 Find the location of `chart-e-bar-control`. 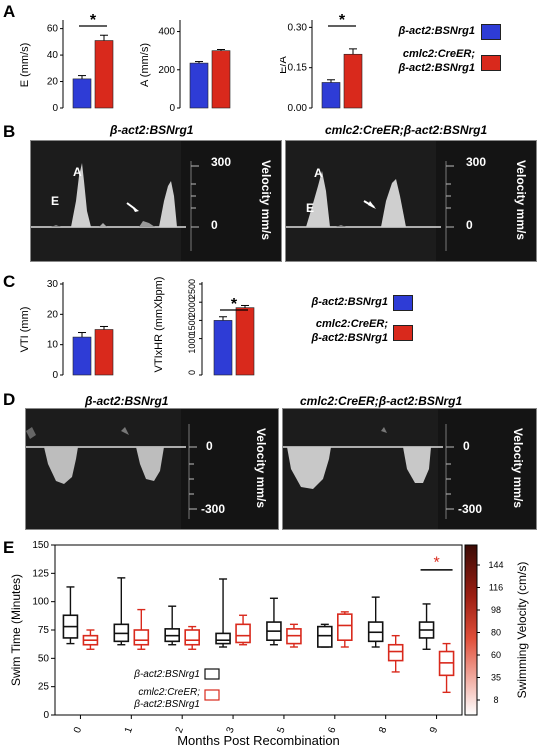

chart-e-bar-control is located at coordinates (82, 93).